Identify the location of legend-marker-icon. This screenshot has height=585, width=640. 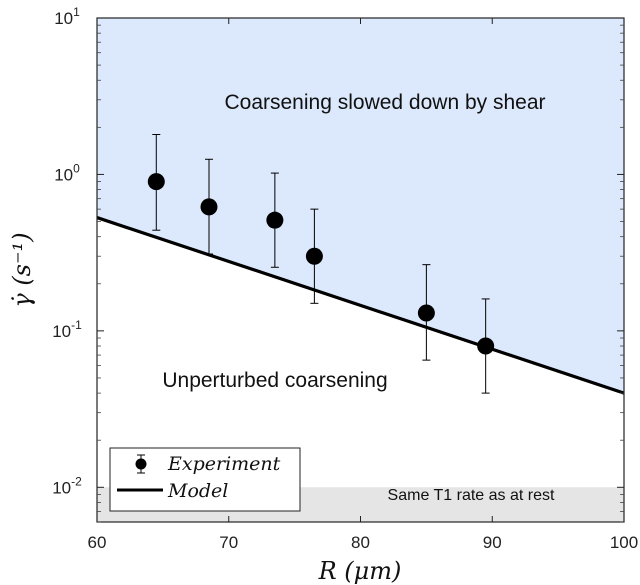
(141, 464).